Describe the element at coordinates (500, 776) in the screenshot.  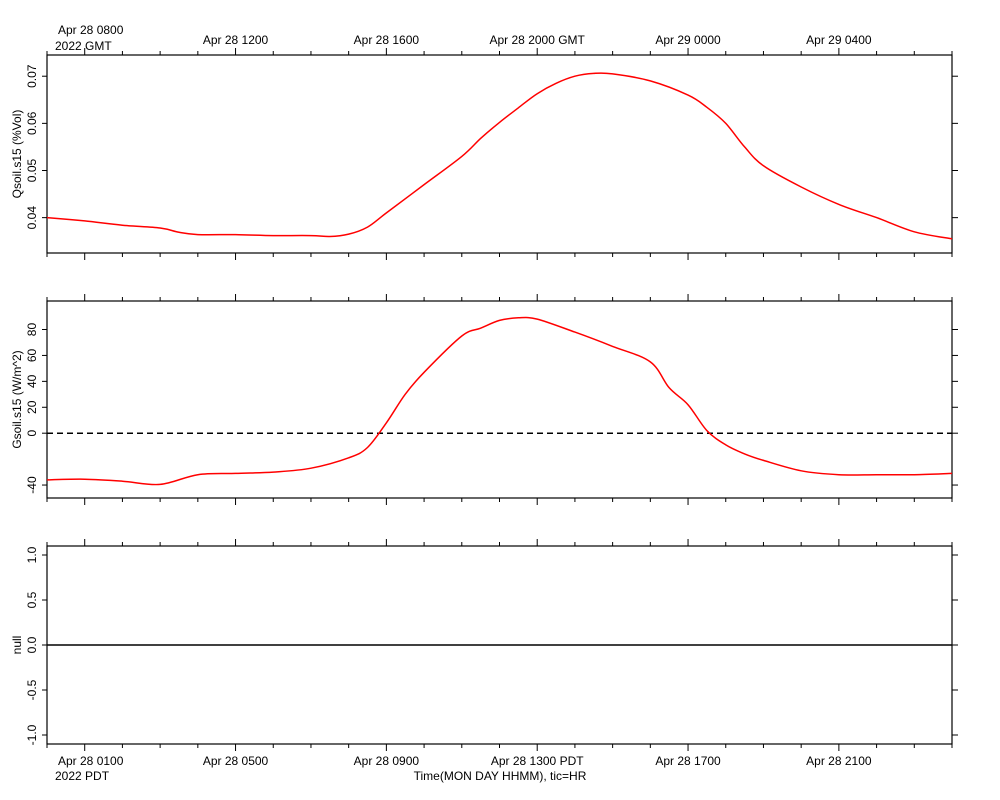
I see `bottom-axis-title: Time(MON DAY HHMM), tic=HR` at that location.